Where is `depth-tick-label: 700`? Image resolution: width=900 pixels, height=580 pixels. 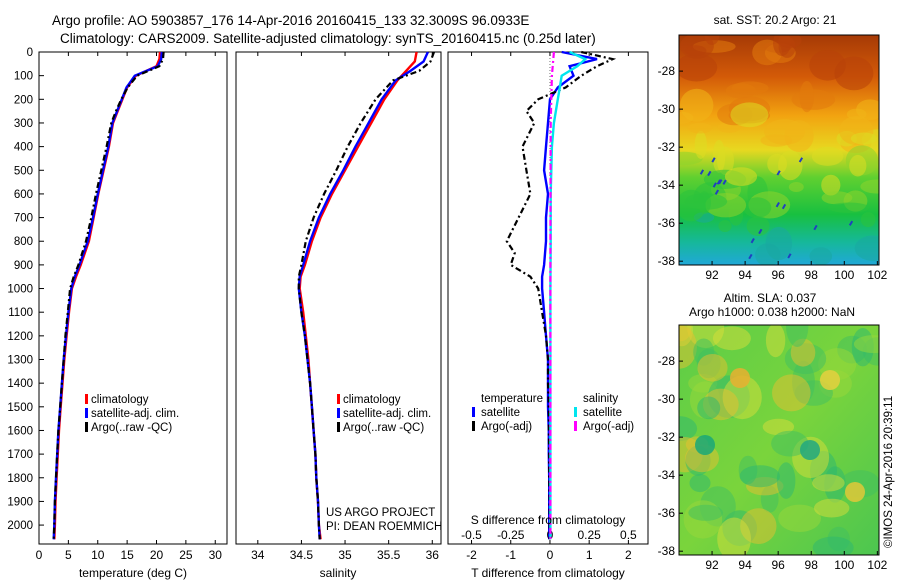 depth-tick-label: 700 is located at coordinates (23, 219).